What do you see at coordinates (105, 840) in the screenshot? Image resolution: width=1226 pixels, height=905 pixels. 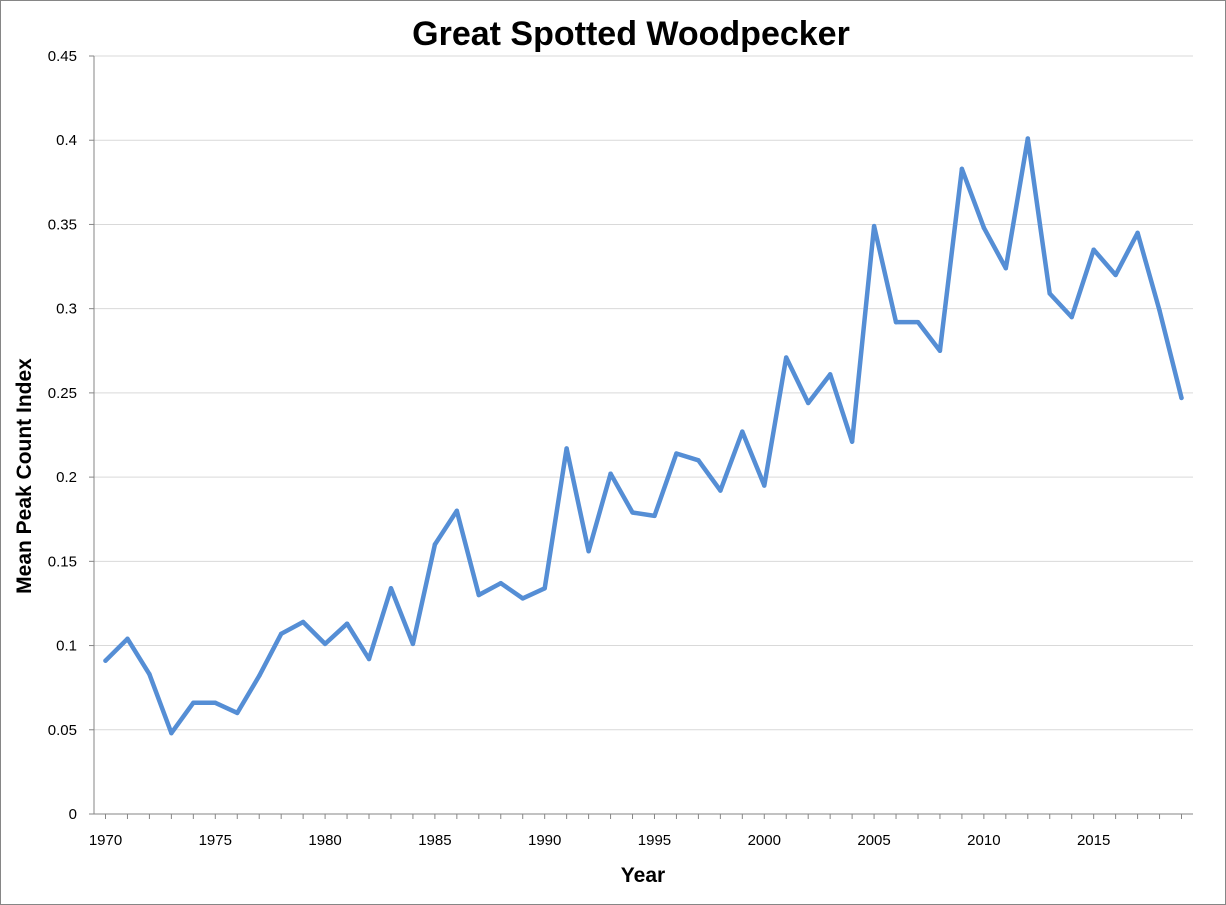 I see `x-tick-label: 1970` at bounding box center [105, 840].